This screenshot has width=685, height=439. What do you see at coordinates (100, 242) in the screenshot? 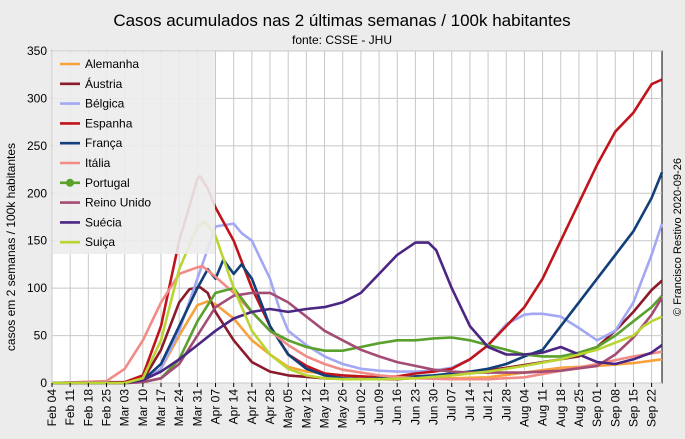
I see `legend-label: Suiça` at bounding box center [100, 242].